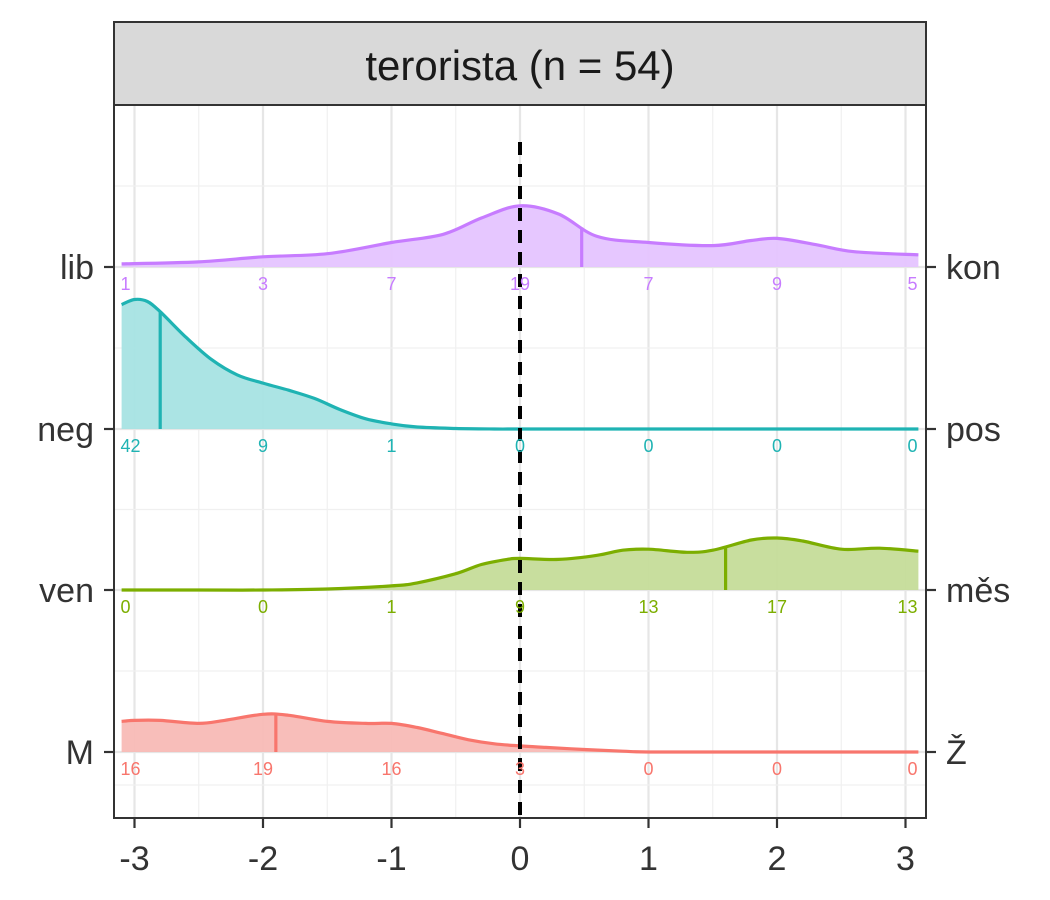 The height and width of the screenshot is (900, 1050). I want to click on x-tick-label: -3, so click(134, 859).